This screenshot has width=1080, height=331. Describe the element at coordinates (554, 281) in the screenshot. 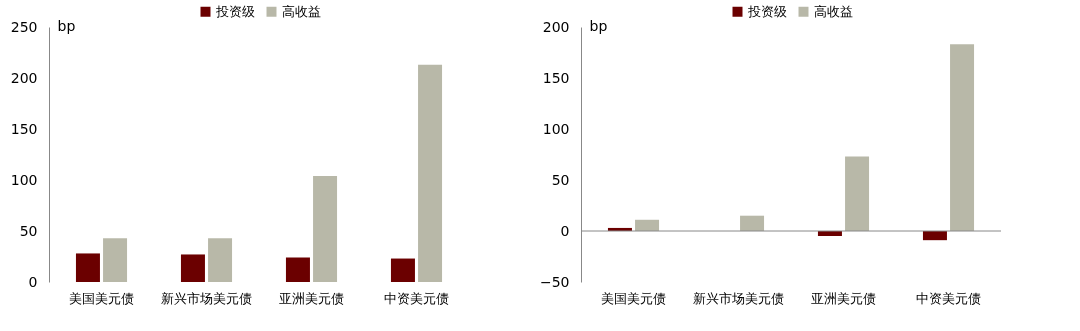

I see `y-tick-label: −50` at that location.